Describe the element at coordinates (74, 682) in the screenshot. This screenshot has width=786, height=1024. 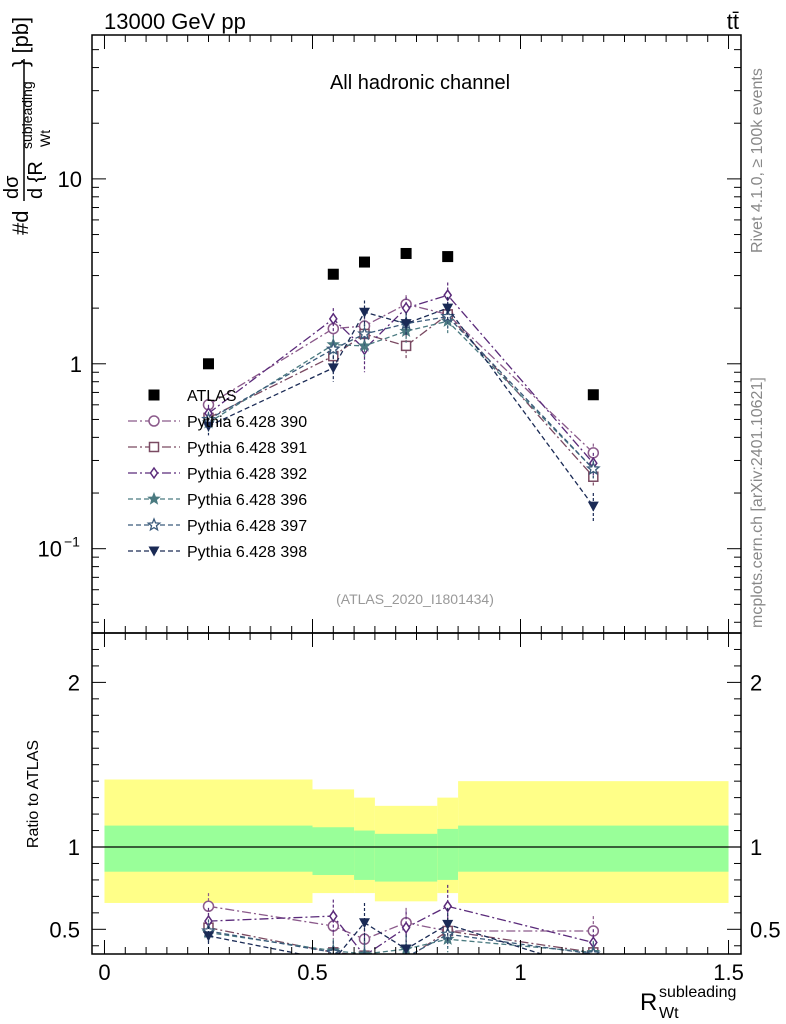
I see `ratio-y-tick-label-left: 2` at that location.